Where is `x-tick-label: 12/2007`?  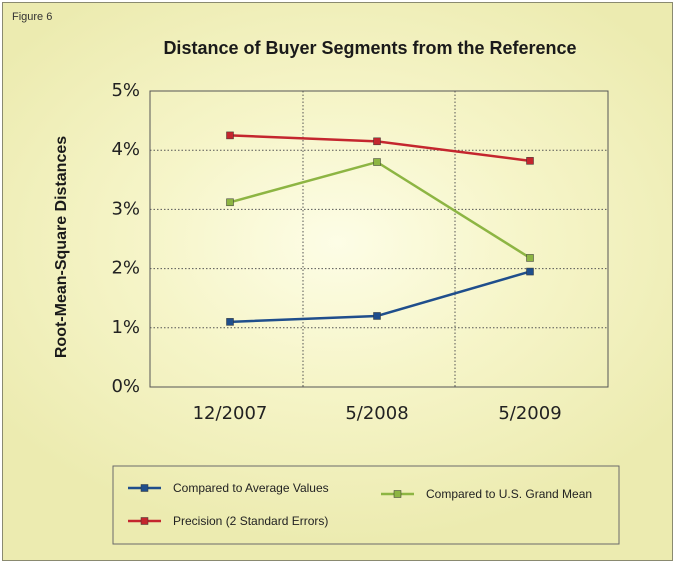 x-tick-label: 12/2007 is located at coordinates (230, 413).